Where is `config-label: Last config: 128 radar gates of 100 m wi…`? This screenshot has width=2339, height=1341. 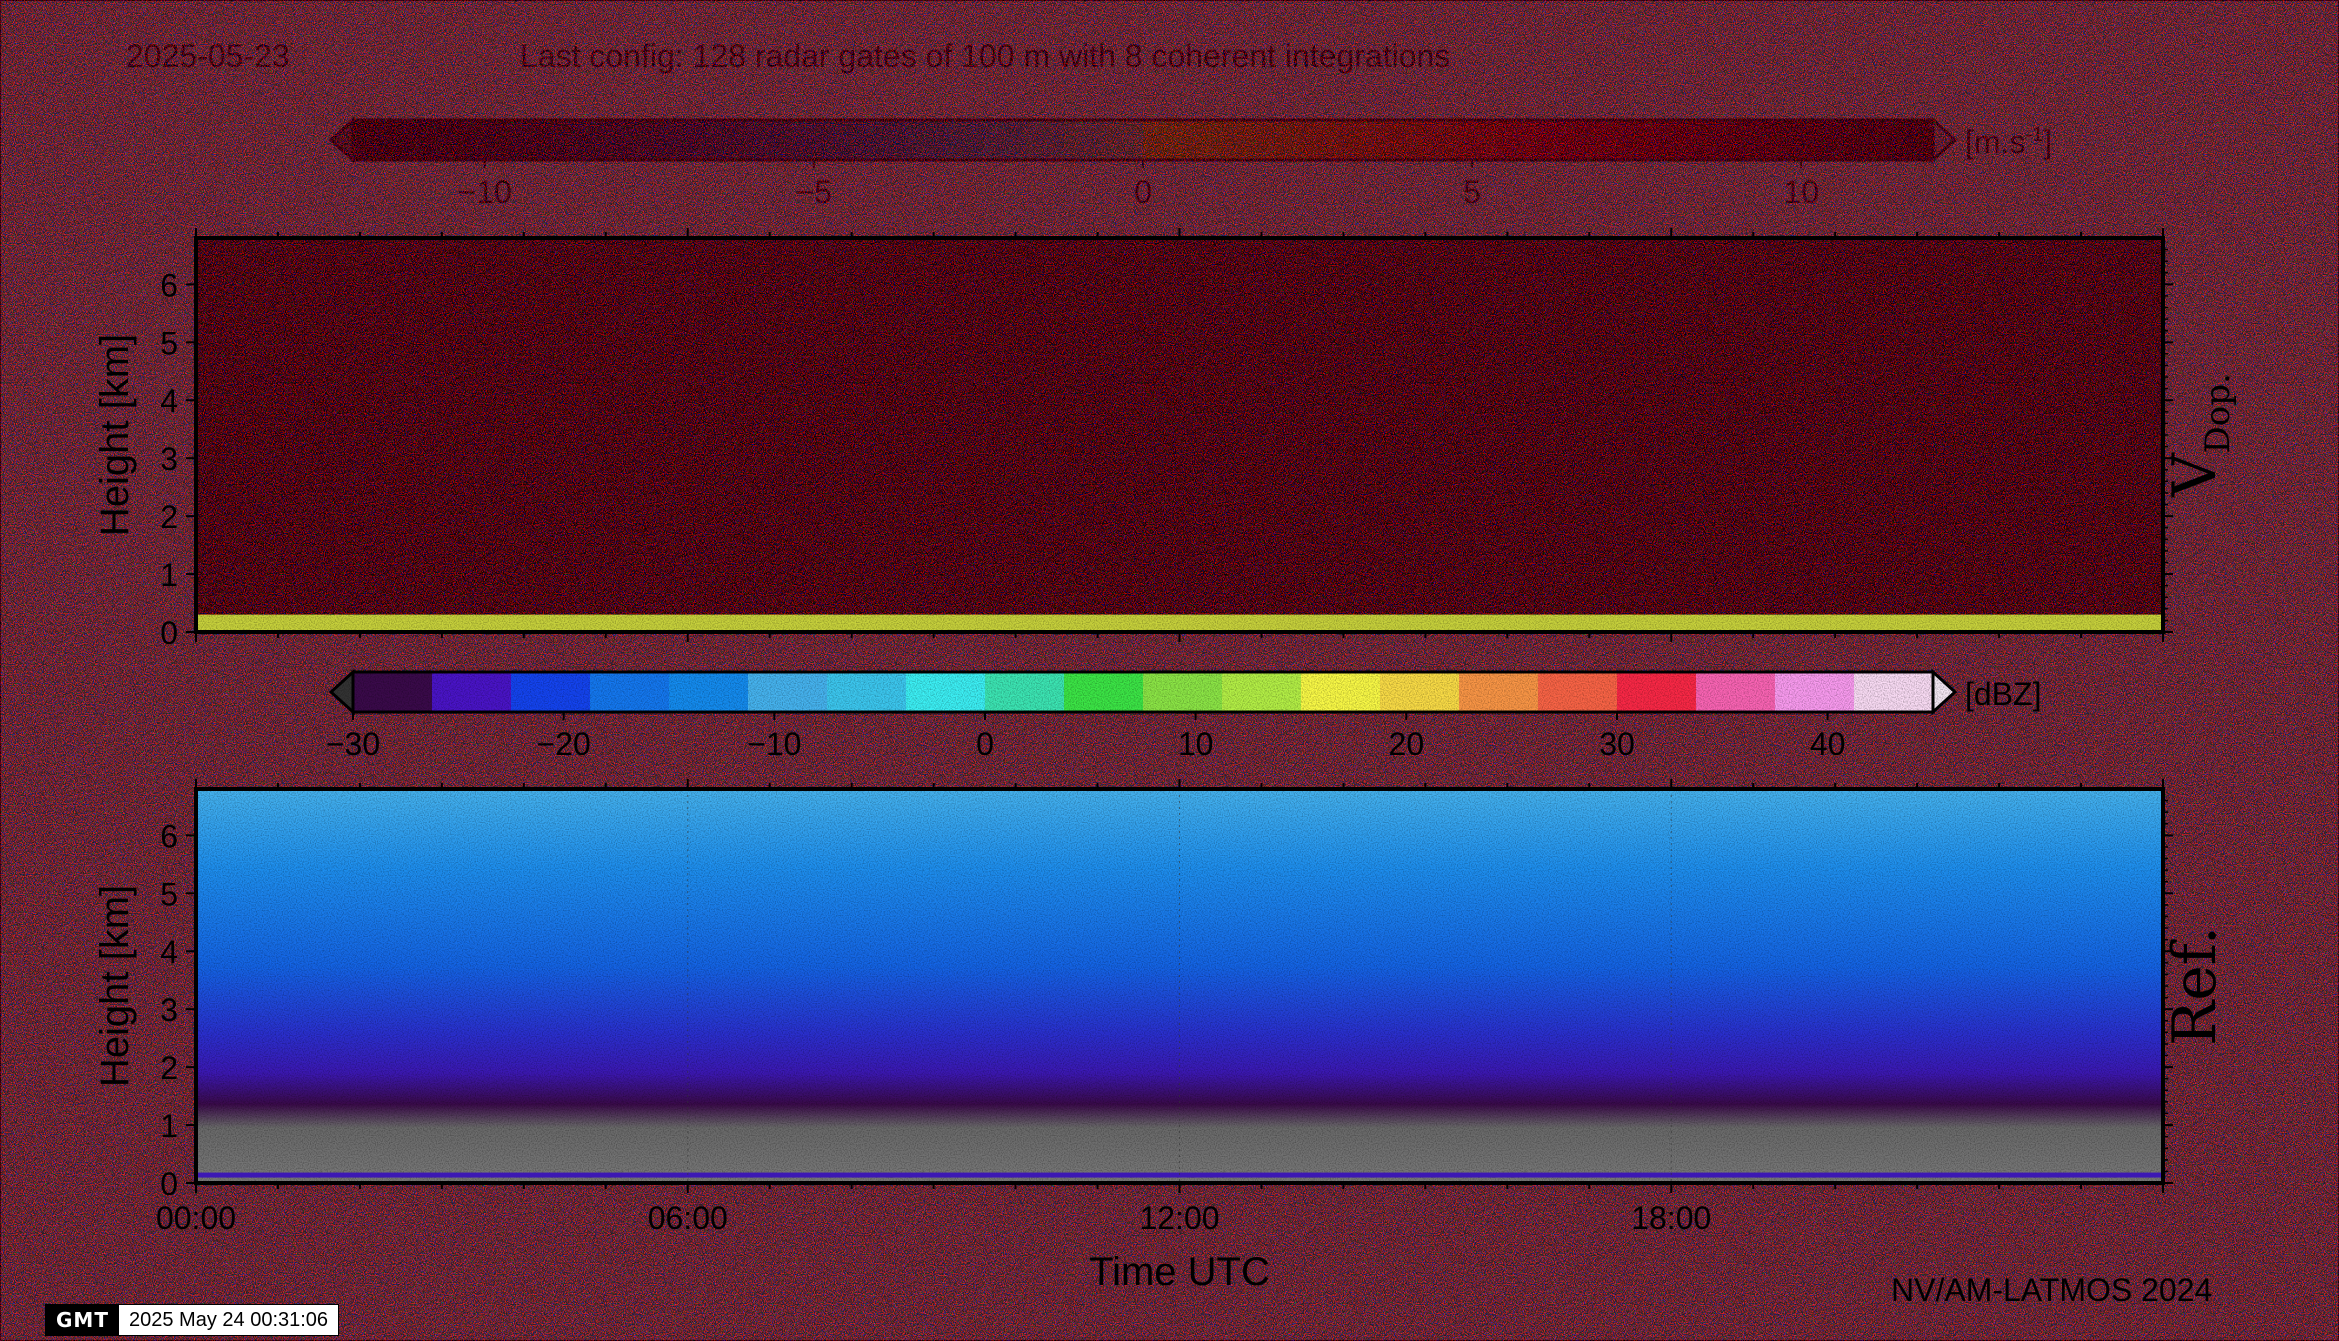 config-label: Last config: 128 radar gates of 100 m wi… is located at coordinates (985, 56).